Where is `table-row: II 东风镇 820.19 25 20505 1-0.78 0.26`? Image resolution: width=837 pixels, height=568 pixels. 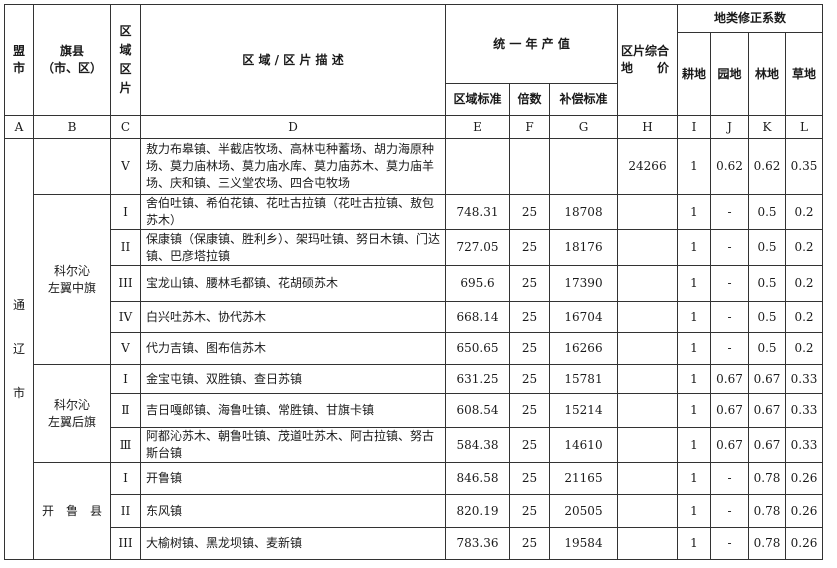
table-row: II 东风镇 820.19 25 20505 1-0.78 0.26 is located at coordinates (414, 511).